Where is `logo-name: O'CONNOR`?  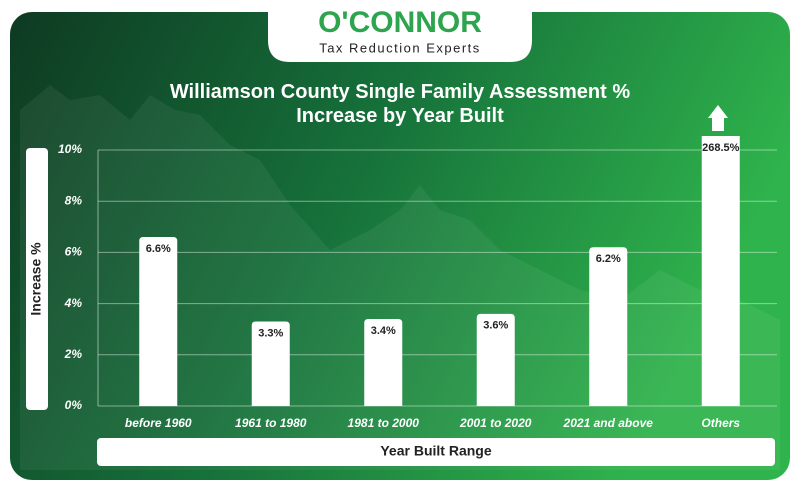 logo-name: O'CONNOR is located at coordinates (400, 22).